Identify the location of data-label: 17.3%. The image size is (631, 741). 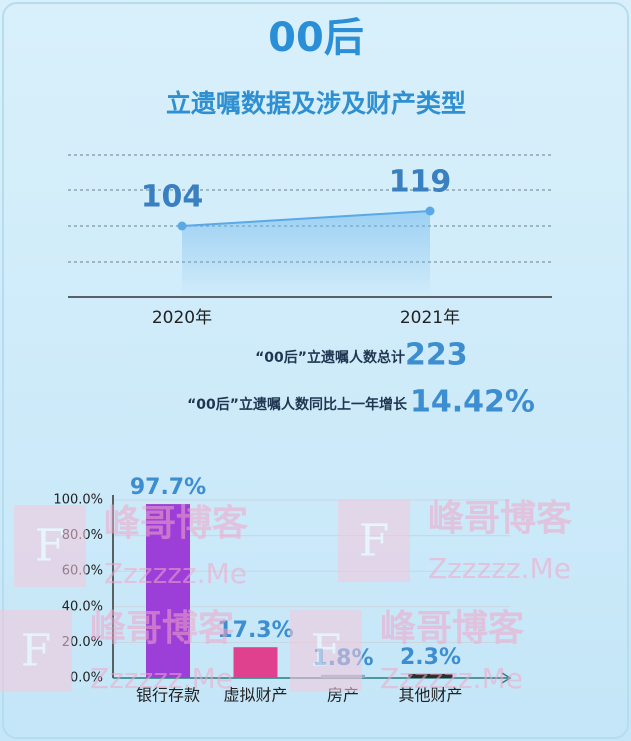
(255, 630).